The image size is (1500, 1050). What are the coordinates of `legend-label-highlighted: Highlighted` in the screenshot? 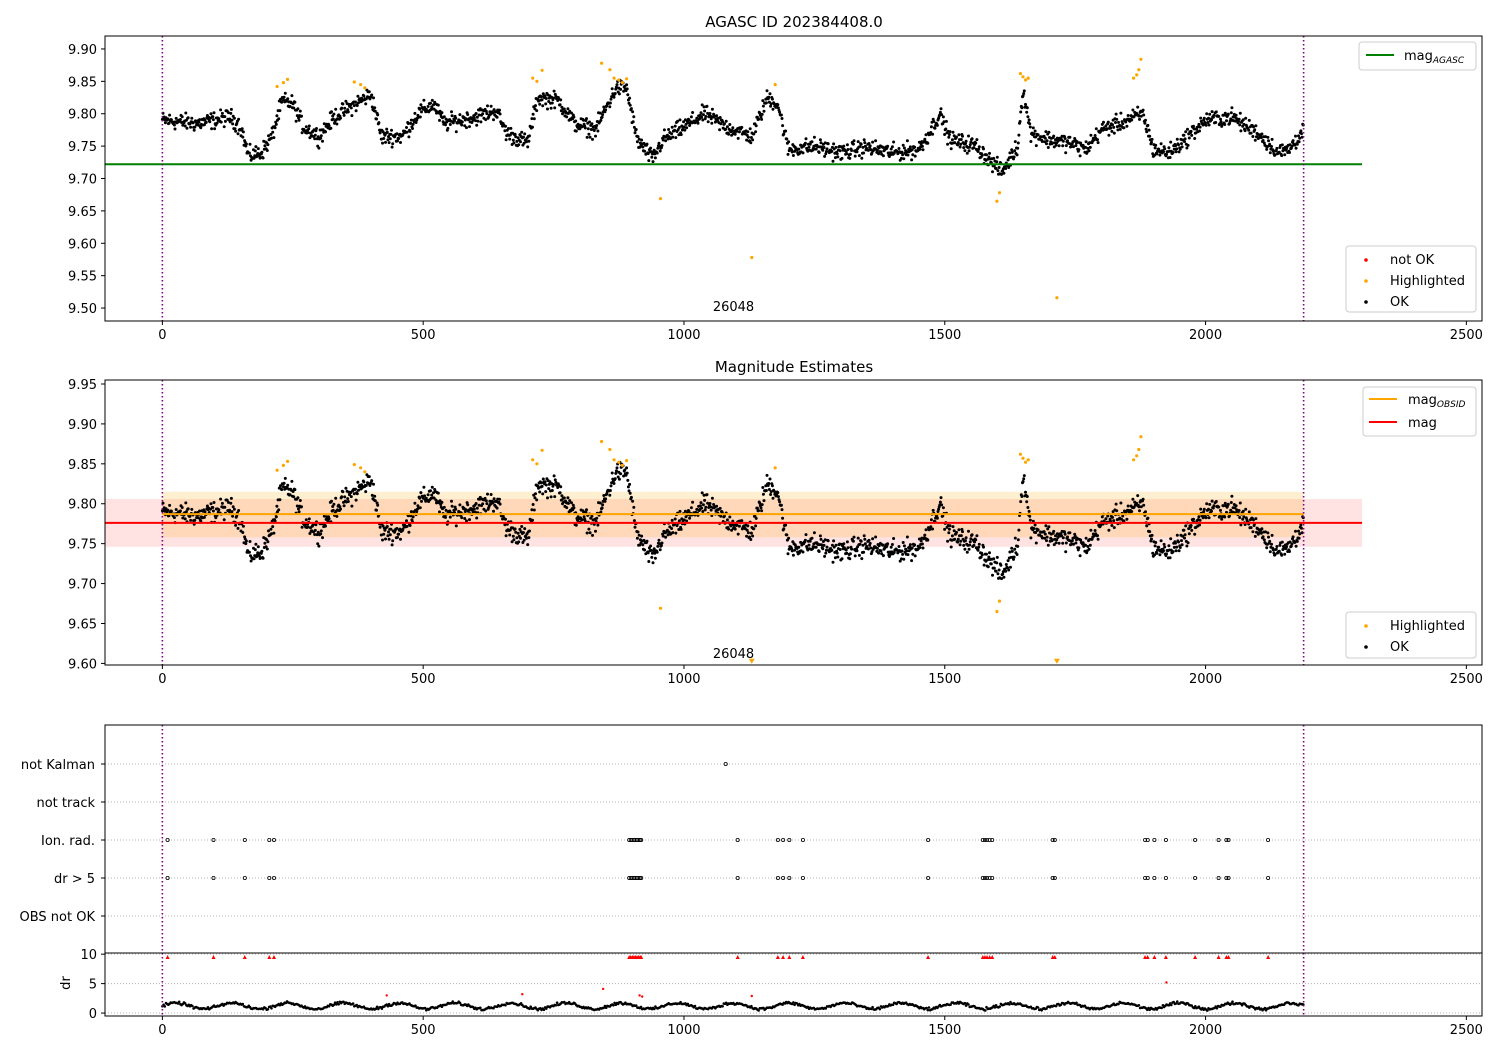 It's located at (1427, 626).